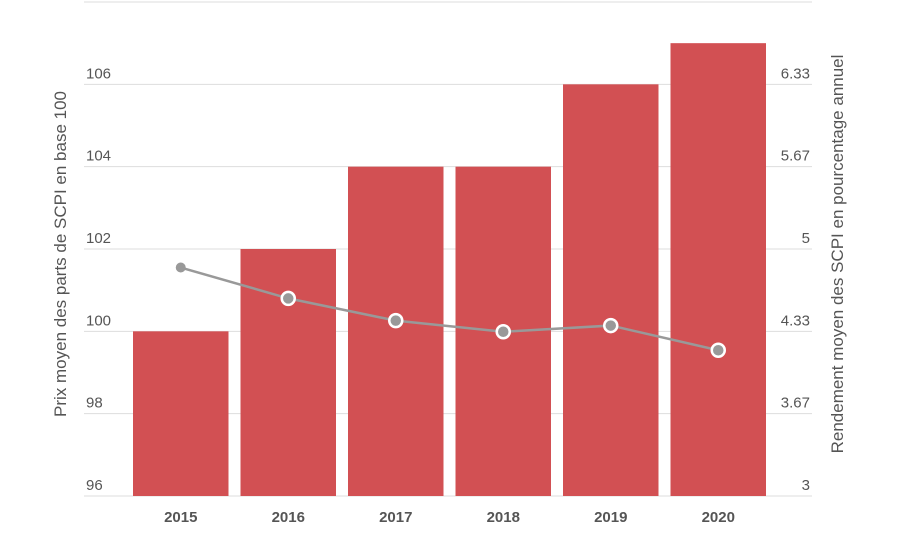  Describe the element at coordinates (396, 320) in the screenshot. I see `line-point-2017` at that location.